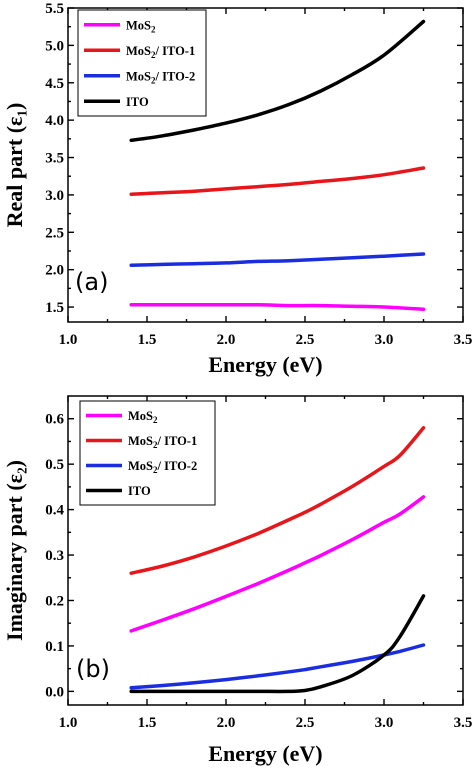 Image resolution: width=474 pixels, height=768 pixels. Describe the element at coordinates (54, 692) in the screenshot. I see `y-tick-label: 0.0` at that location.